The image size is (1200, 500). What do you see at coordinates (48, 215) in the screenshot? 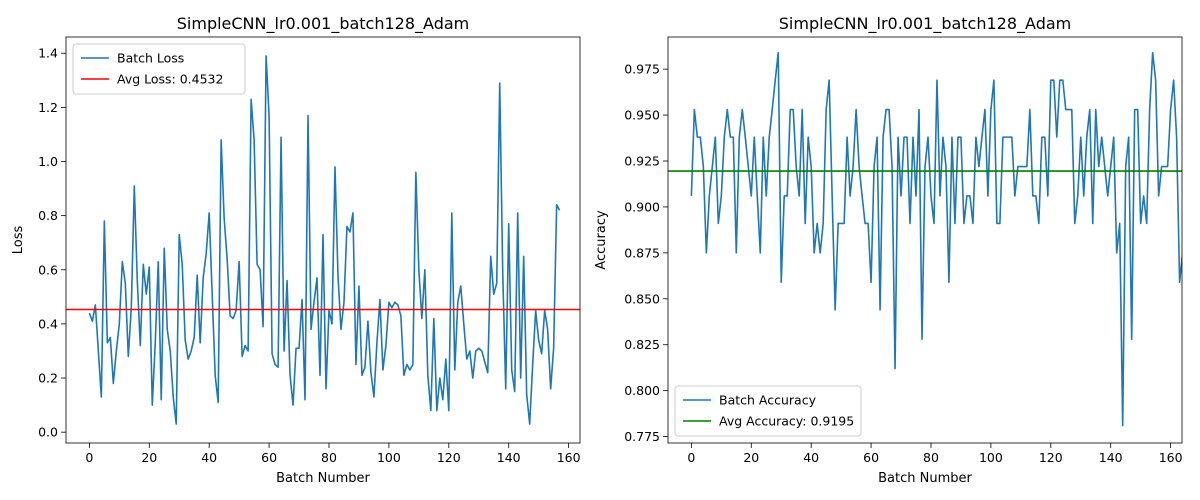
I see `y-tick-label: 0.8` at bounding box center [48, 215].